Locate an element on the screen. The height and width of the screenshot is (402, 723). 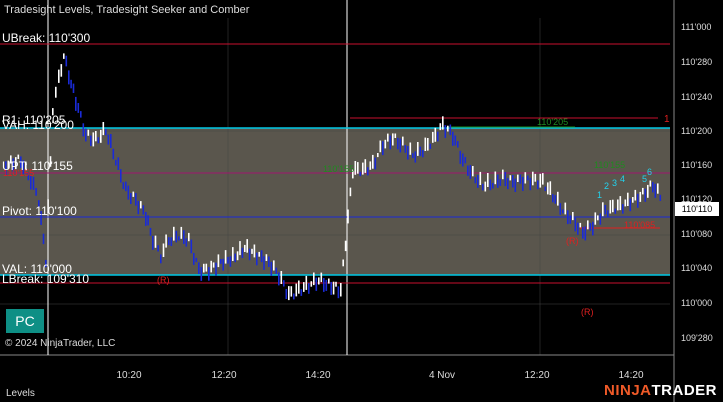
time-axis-label: 12:20 is located at coordinates (224, 375).